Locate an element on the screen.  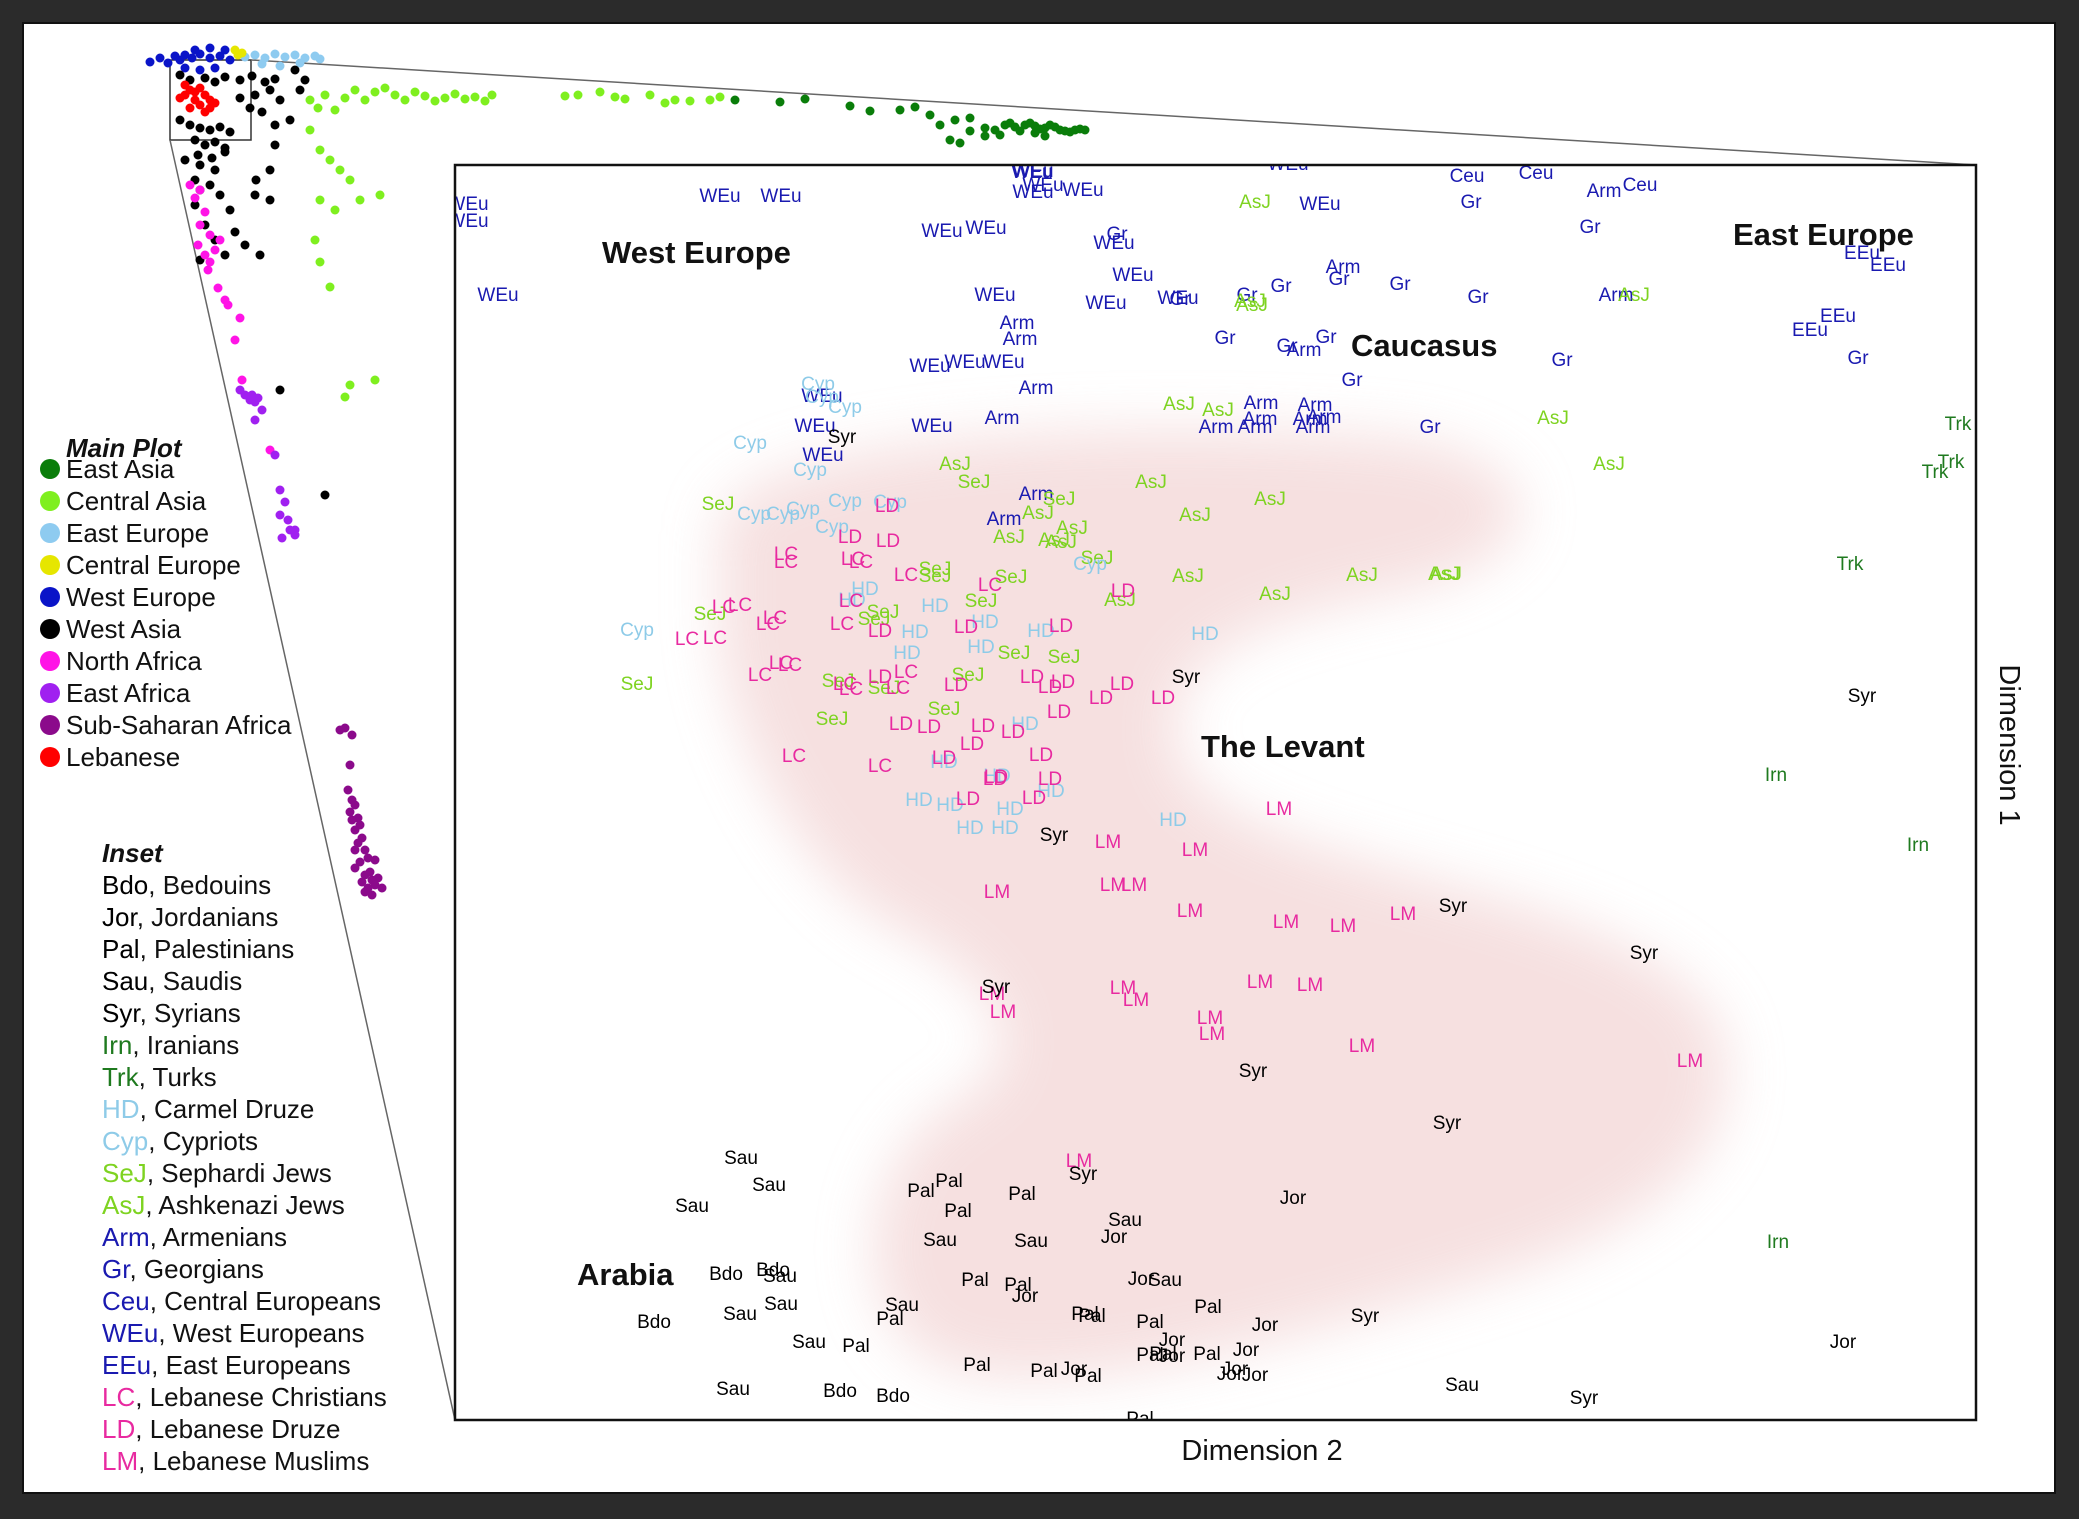
point-label-eeu: EEu is located at coordinates (1862, 253).